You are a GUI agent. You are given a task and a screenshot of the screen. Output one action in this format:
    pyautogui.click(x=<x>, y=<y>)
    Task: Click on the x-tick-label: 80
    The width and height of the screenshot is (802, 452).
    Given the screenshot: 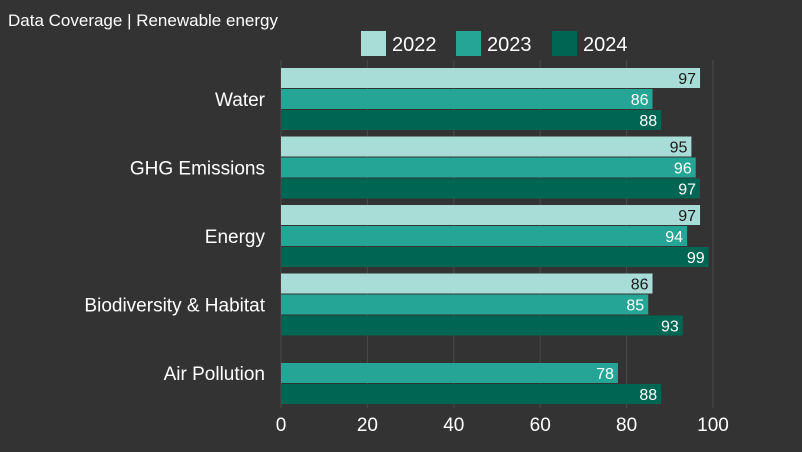 What is the action you would take?
    pyautogui.click(x=626, y=425)
    